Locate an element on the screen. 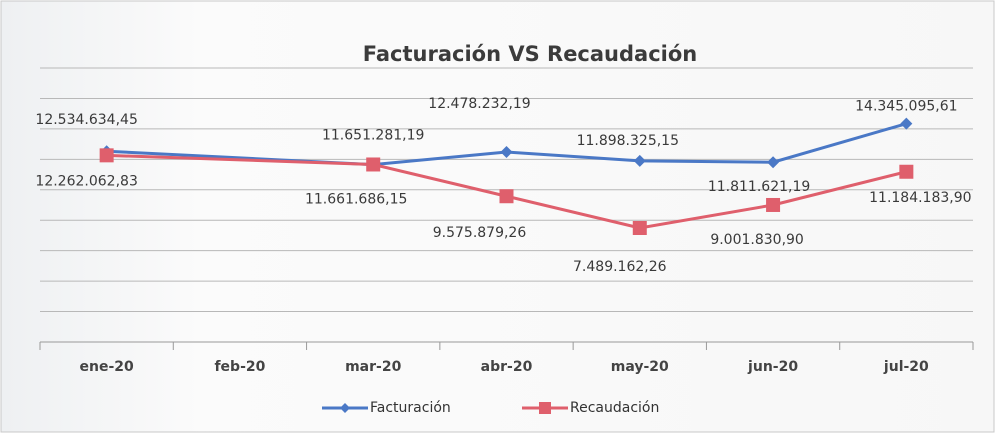 This screenshot has height=433, width=995. chart-title: Facturación VS Recaudación is located at coordinates (530, 54).